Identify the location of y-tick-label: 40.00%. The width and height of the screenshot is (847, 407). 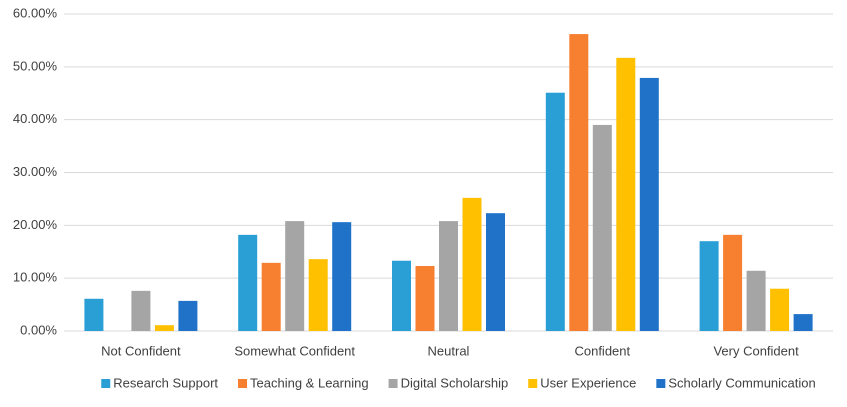
(35, 118).